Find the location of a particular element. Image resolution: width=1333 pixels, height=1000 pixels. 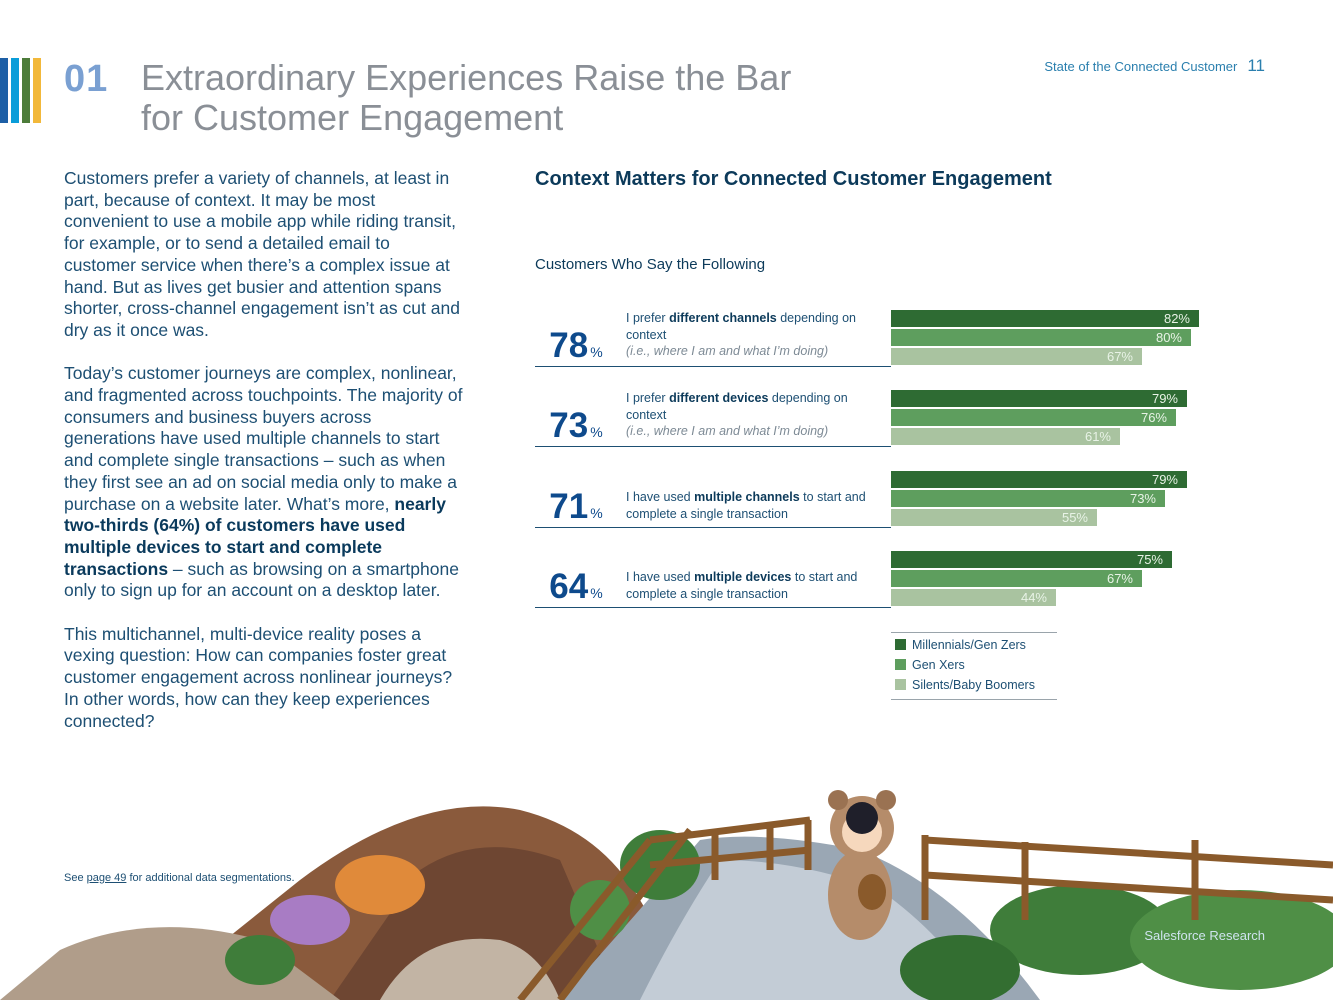

fence-left is located at coordinates (664, 908).